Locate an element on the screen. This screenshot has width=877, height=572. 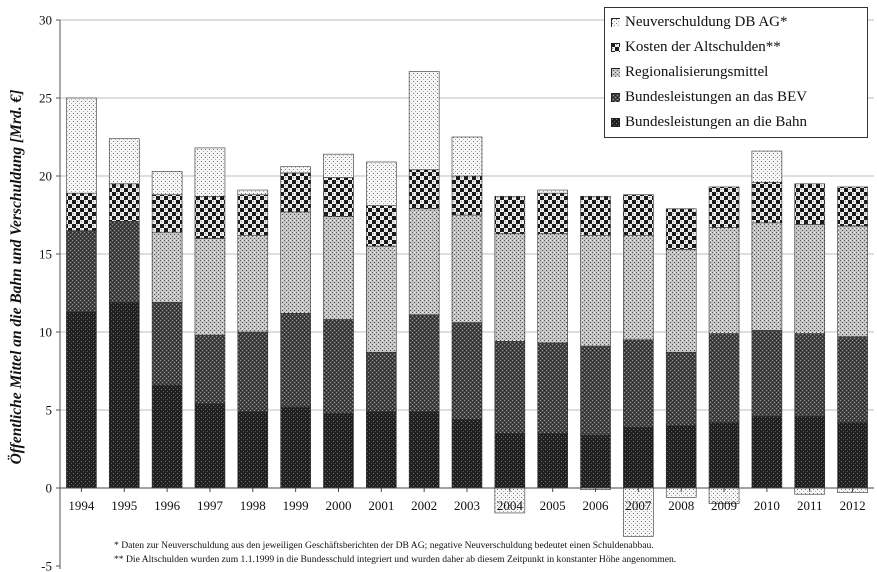
legend-item: Bundesleistungen an das BEV is located at coordinates (709, 97).